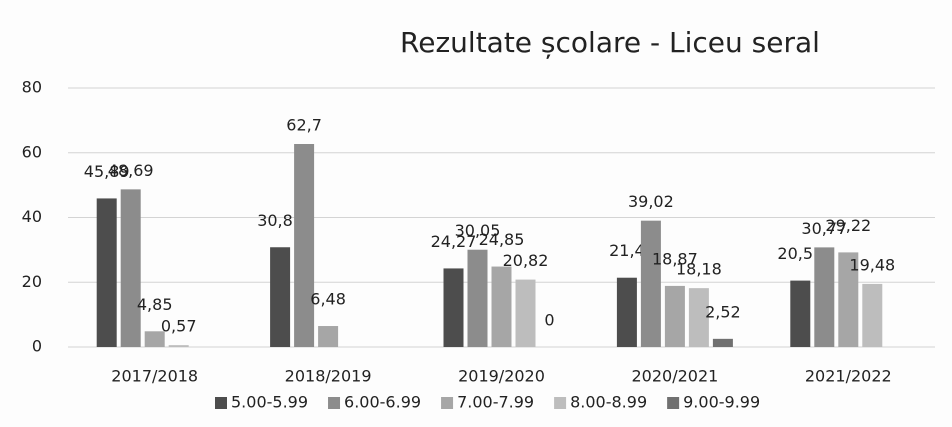 Image resolution: width=952 pixels, height=427 pixels. I want to click on data-label: 29,22, so click(848, 225).